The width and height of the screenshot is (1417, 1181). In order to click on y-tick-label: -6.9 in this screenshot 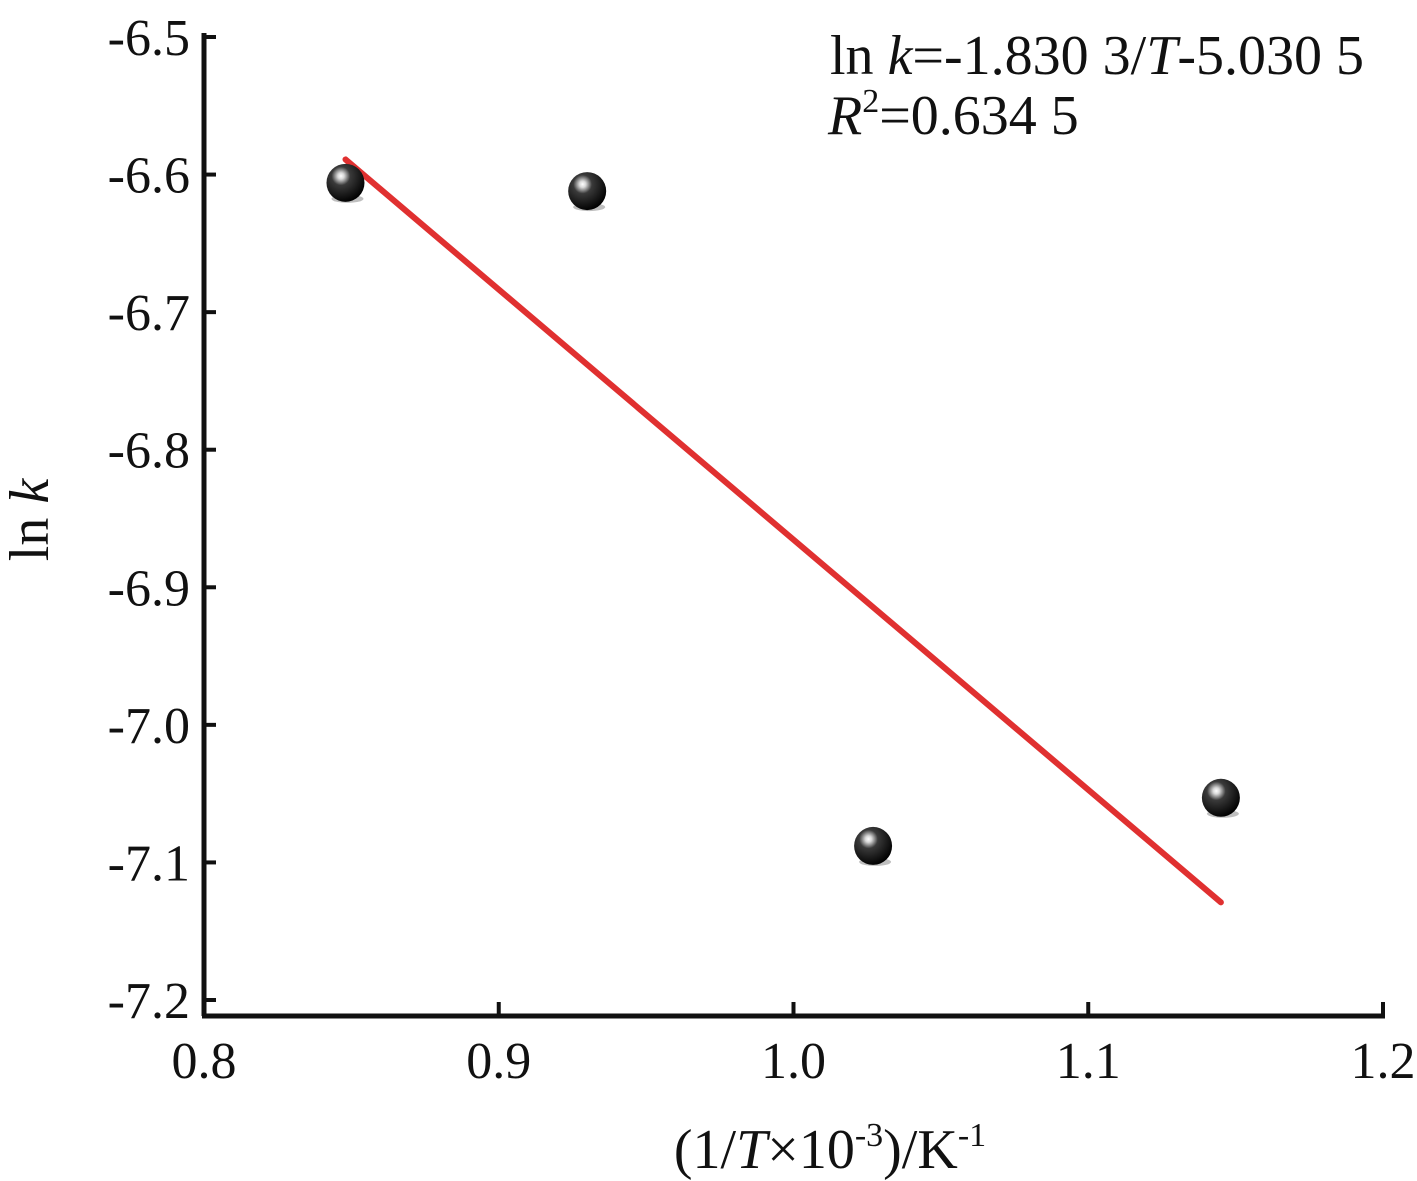, I will do `click(149, 588)`.